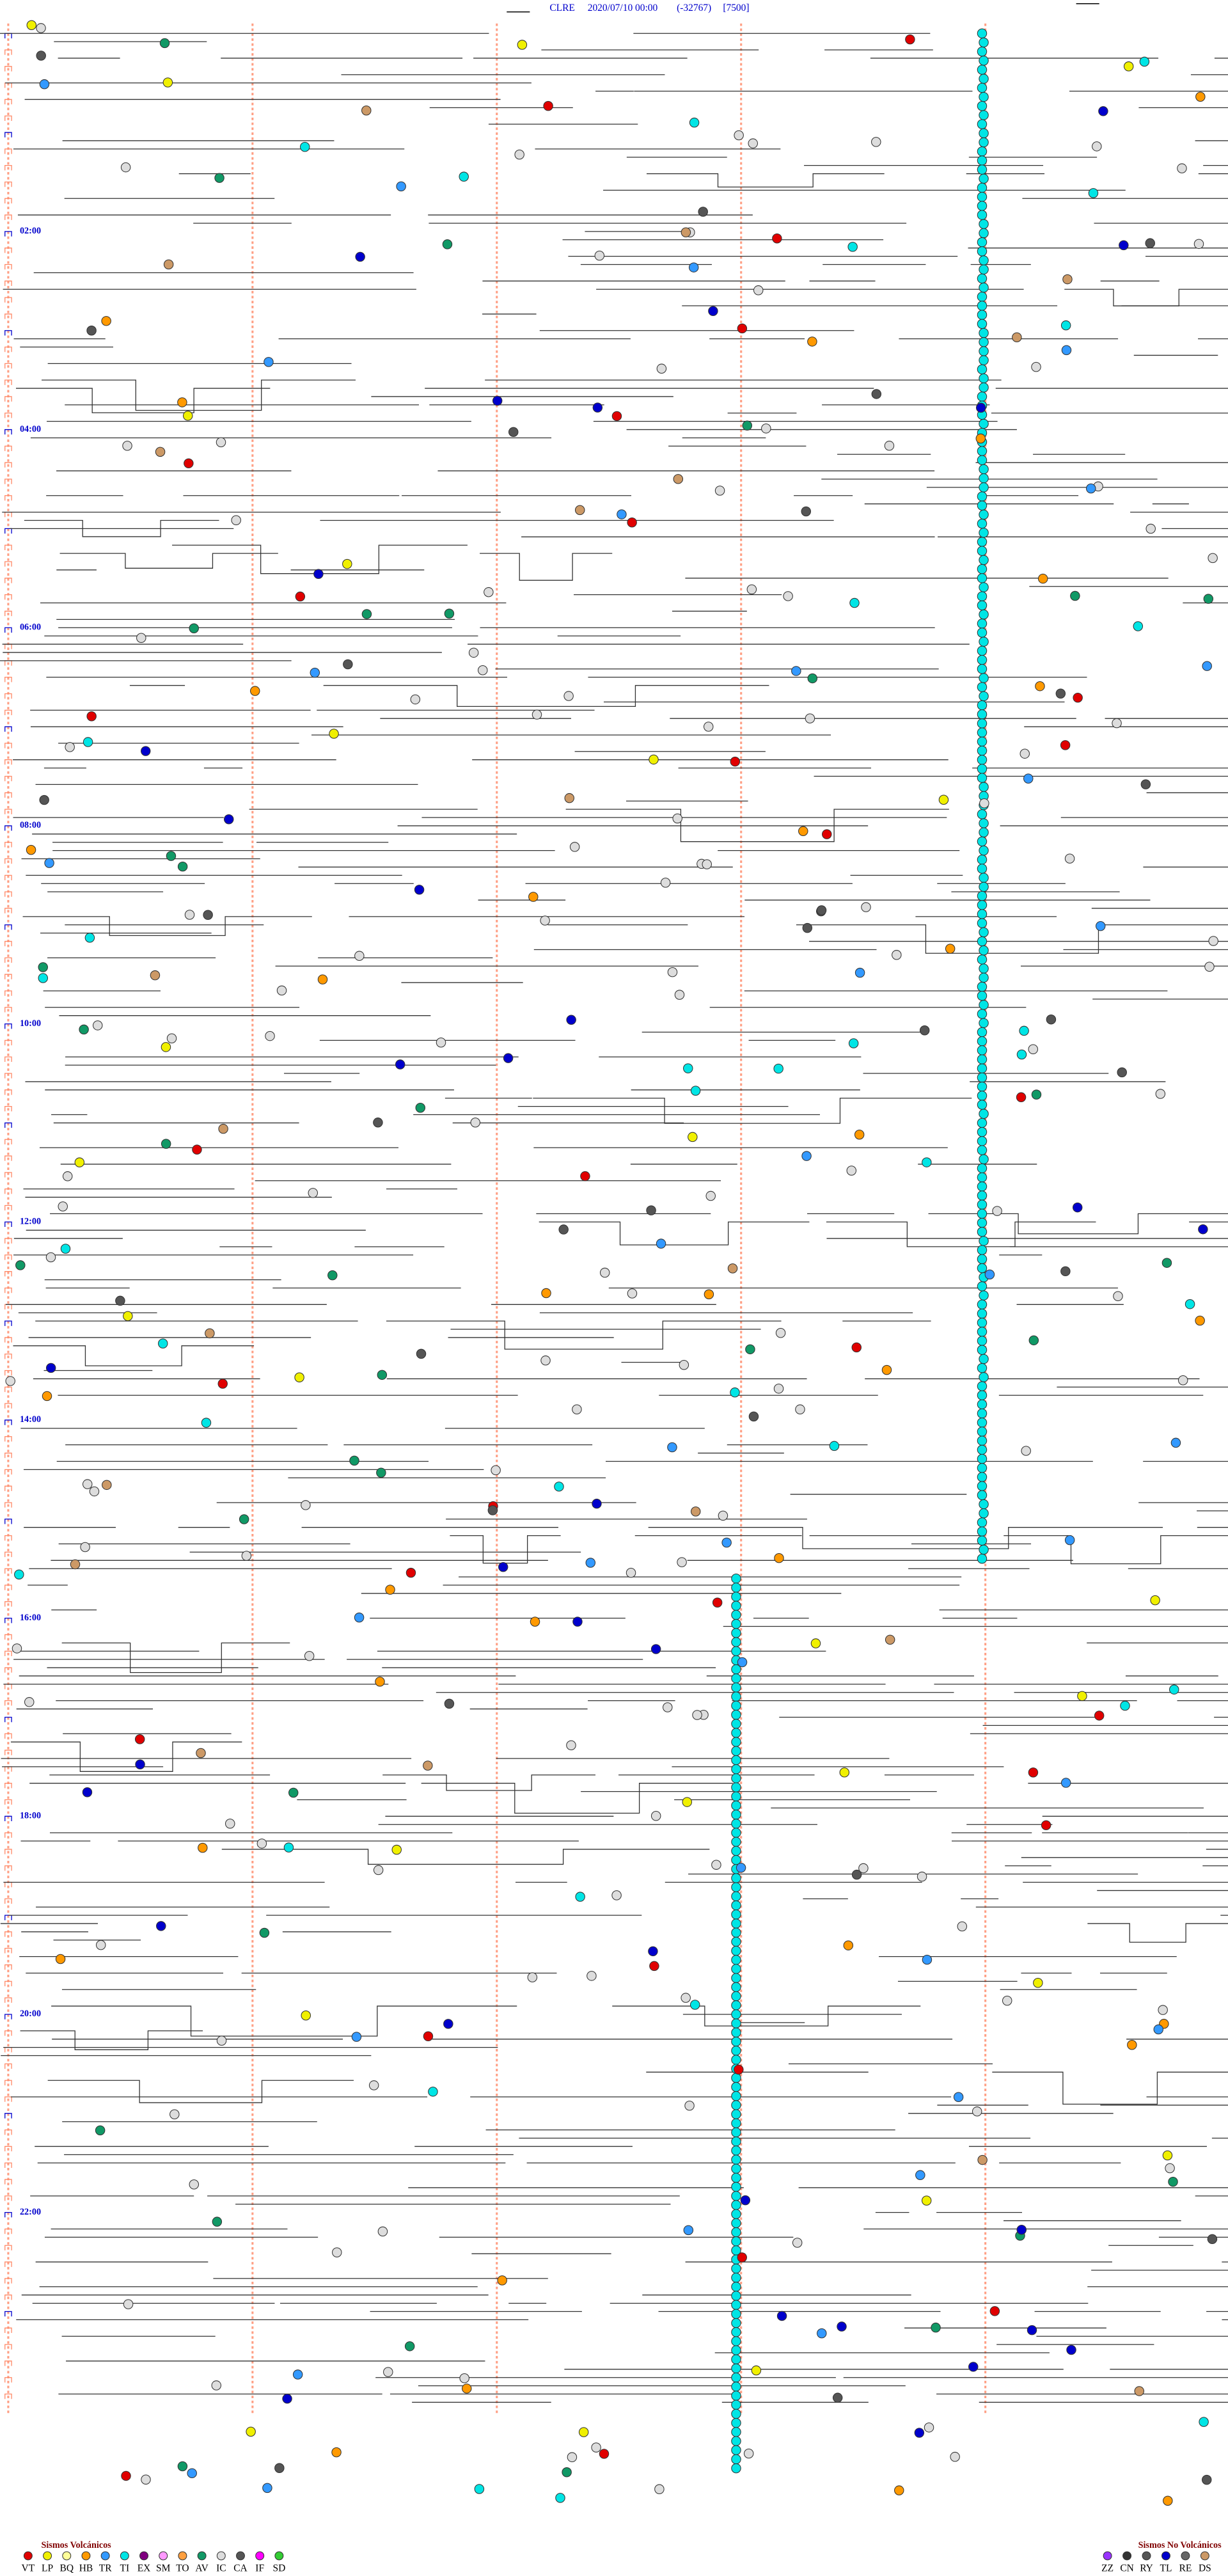 Image resolution: width=1228 pixels, height=2576 pixels. Describe the element at coordinates (259, 2568) in the screenshot. I see `legend-code: IF` at that location.